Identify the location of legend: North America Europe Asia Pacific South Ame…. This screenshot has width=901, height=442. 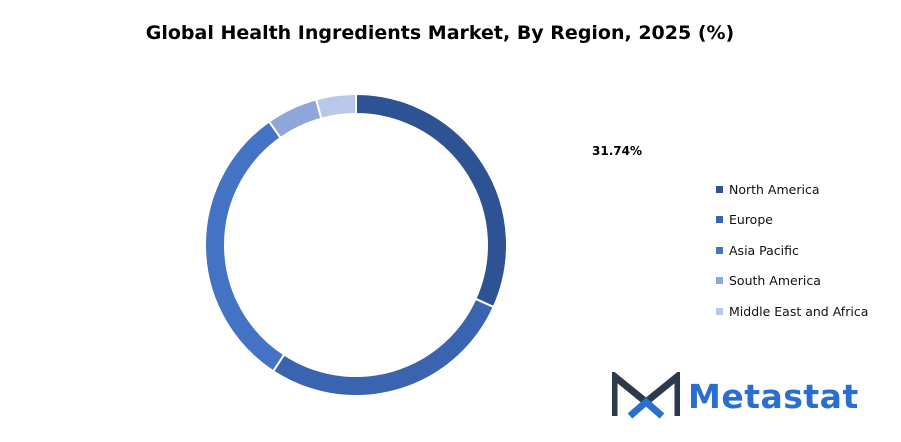
(792, 250).